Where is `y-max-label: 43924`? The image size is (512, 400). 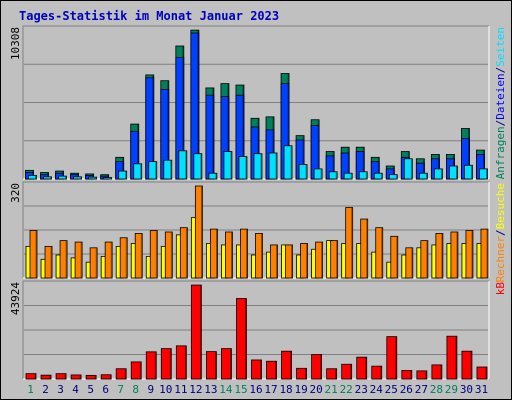 y-max-label: 43924 is located at coordinates (15, 298).